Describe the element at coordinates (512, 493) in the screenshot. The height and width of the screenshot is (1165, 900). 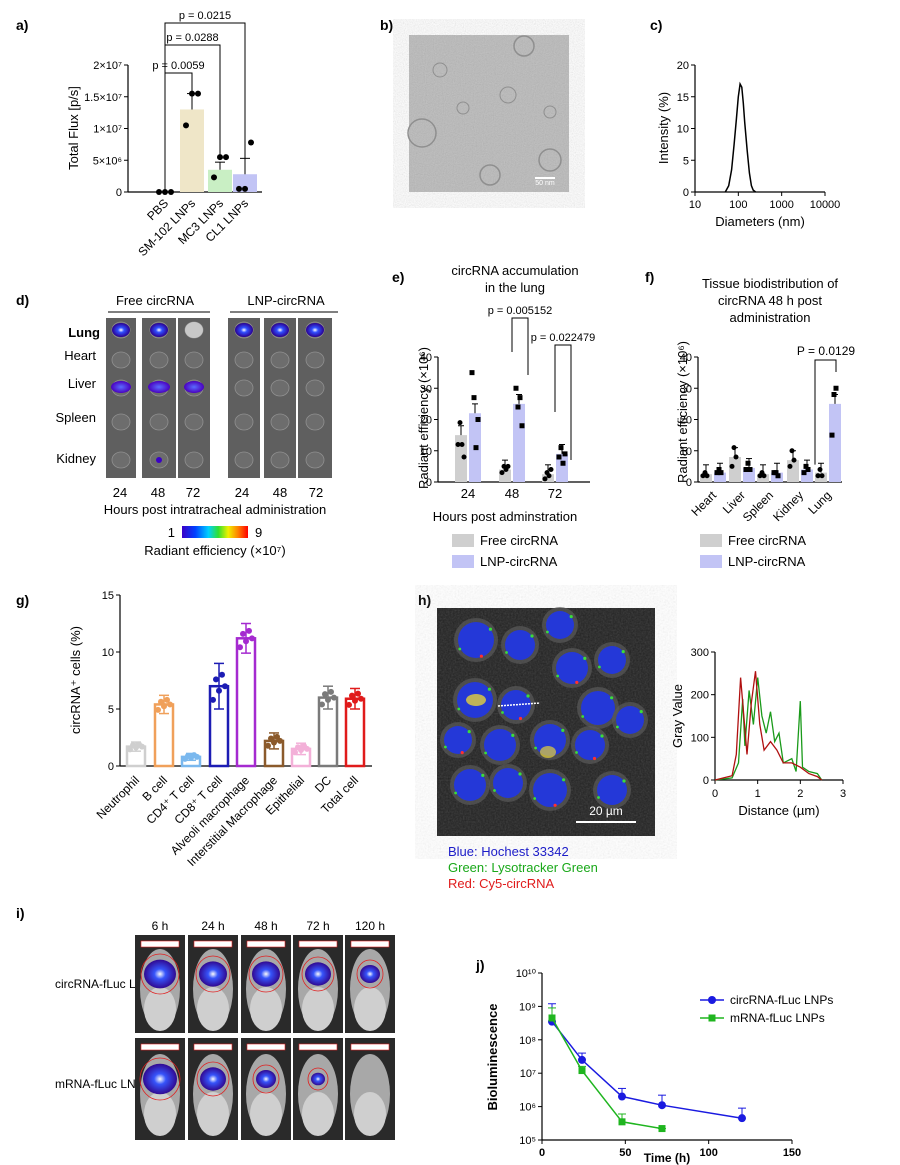
I see `e-x-label: 48` at that location.